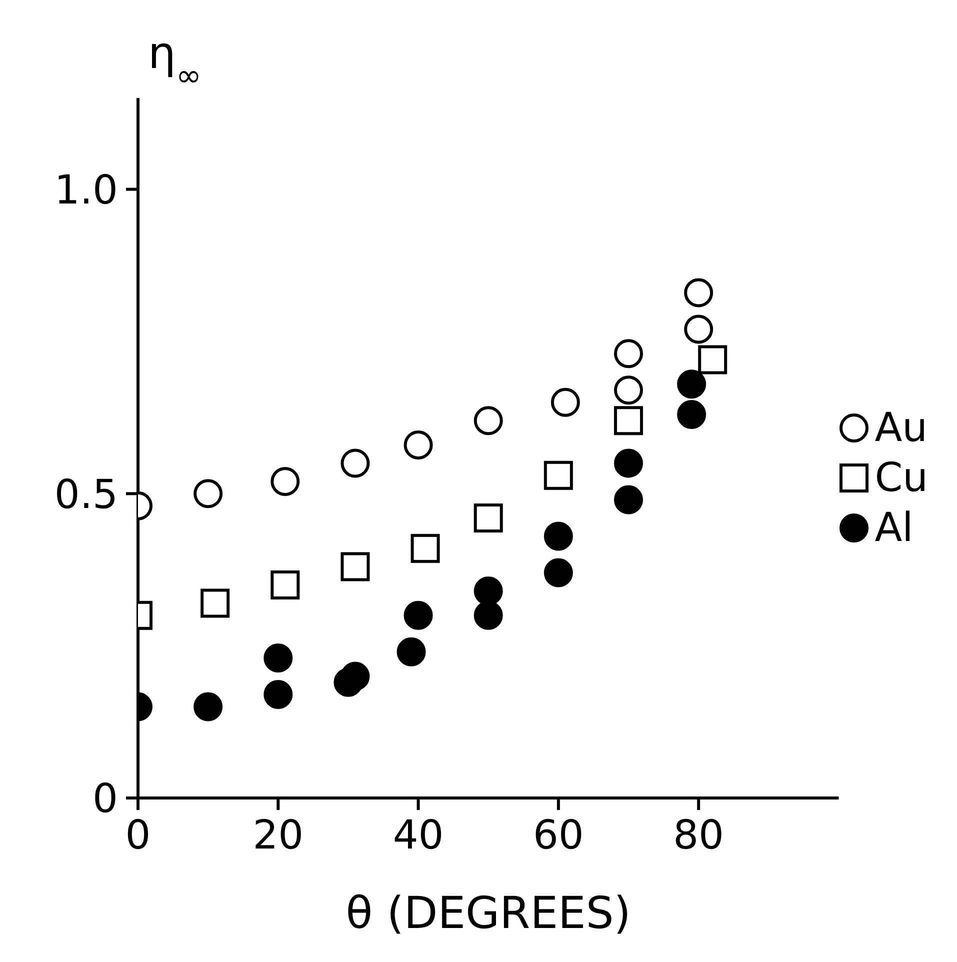 Image resolution: width=957 pixels, height=962 pixels. I want to click on legend-label: Au, so click(901, 428).